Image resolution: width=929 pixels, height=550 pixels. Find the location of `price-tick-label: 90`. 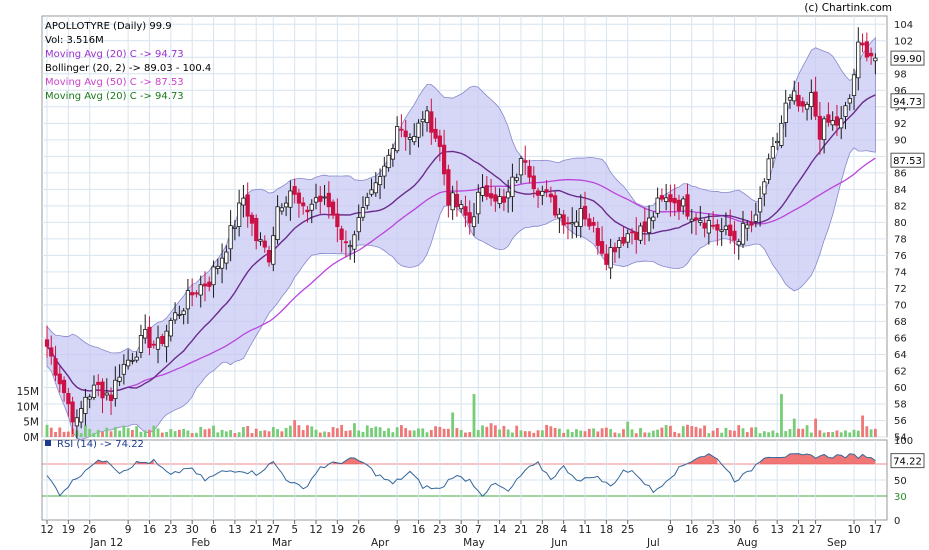

price-tick-label: 90 is located at coordinates (900, 140).